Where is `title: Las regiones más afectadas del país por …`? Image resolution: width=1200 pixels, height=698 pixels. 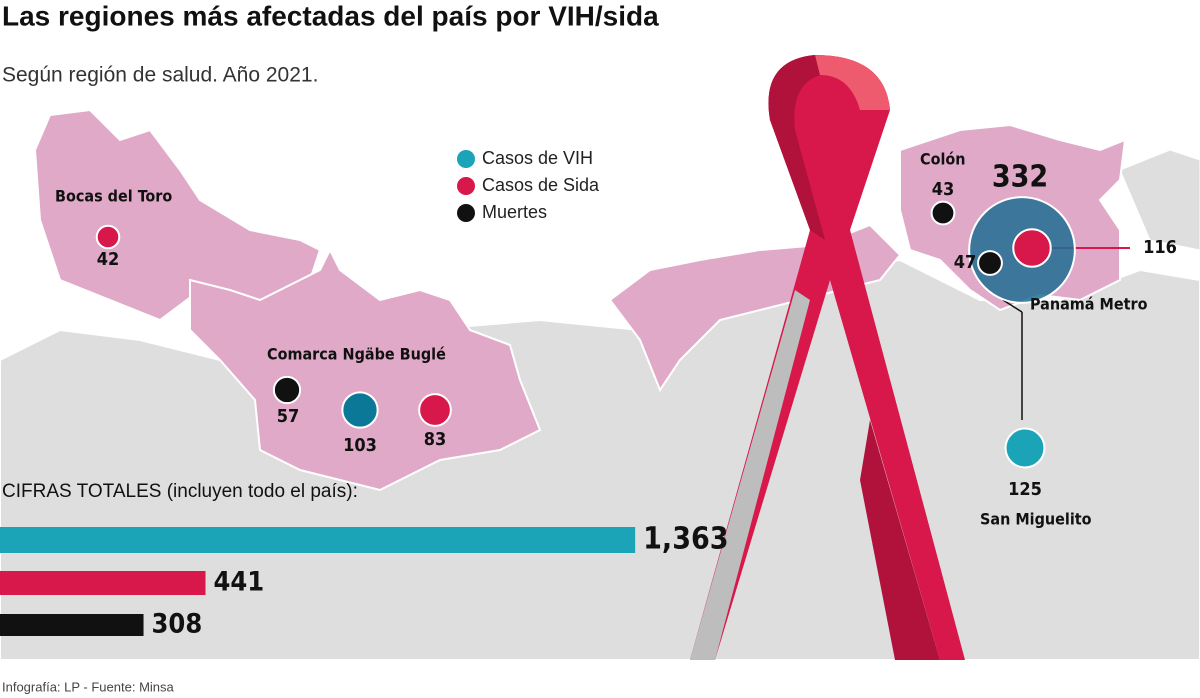 title: Las regiones más afectadas del país por … is located at coordinates (330, 15).